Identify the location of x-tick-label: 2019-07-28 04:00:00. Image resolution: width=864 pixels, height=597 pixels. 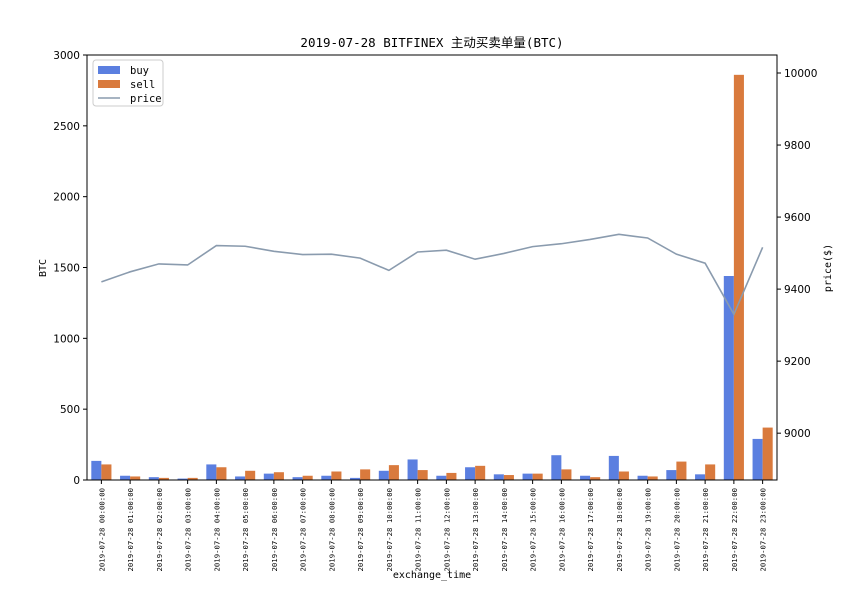
(216, 529).